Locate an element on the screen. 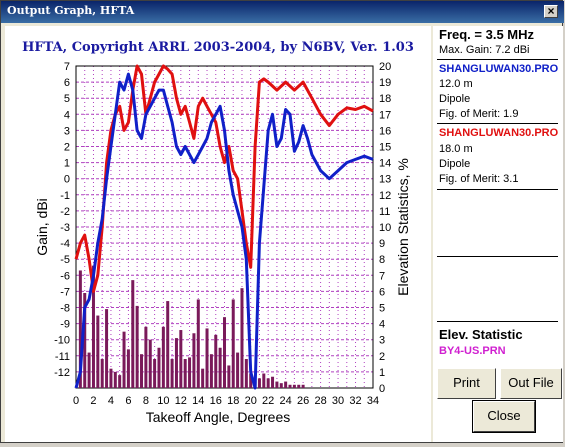  x-axis-label: Takeoff Angle, Degrees is located at coordinates (218, 417).